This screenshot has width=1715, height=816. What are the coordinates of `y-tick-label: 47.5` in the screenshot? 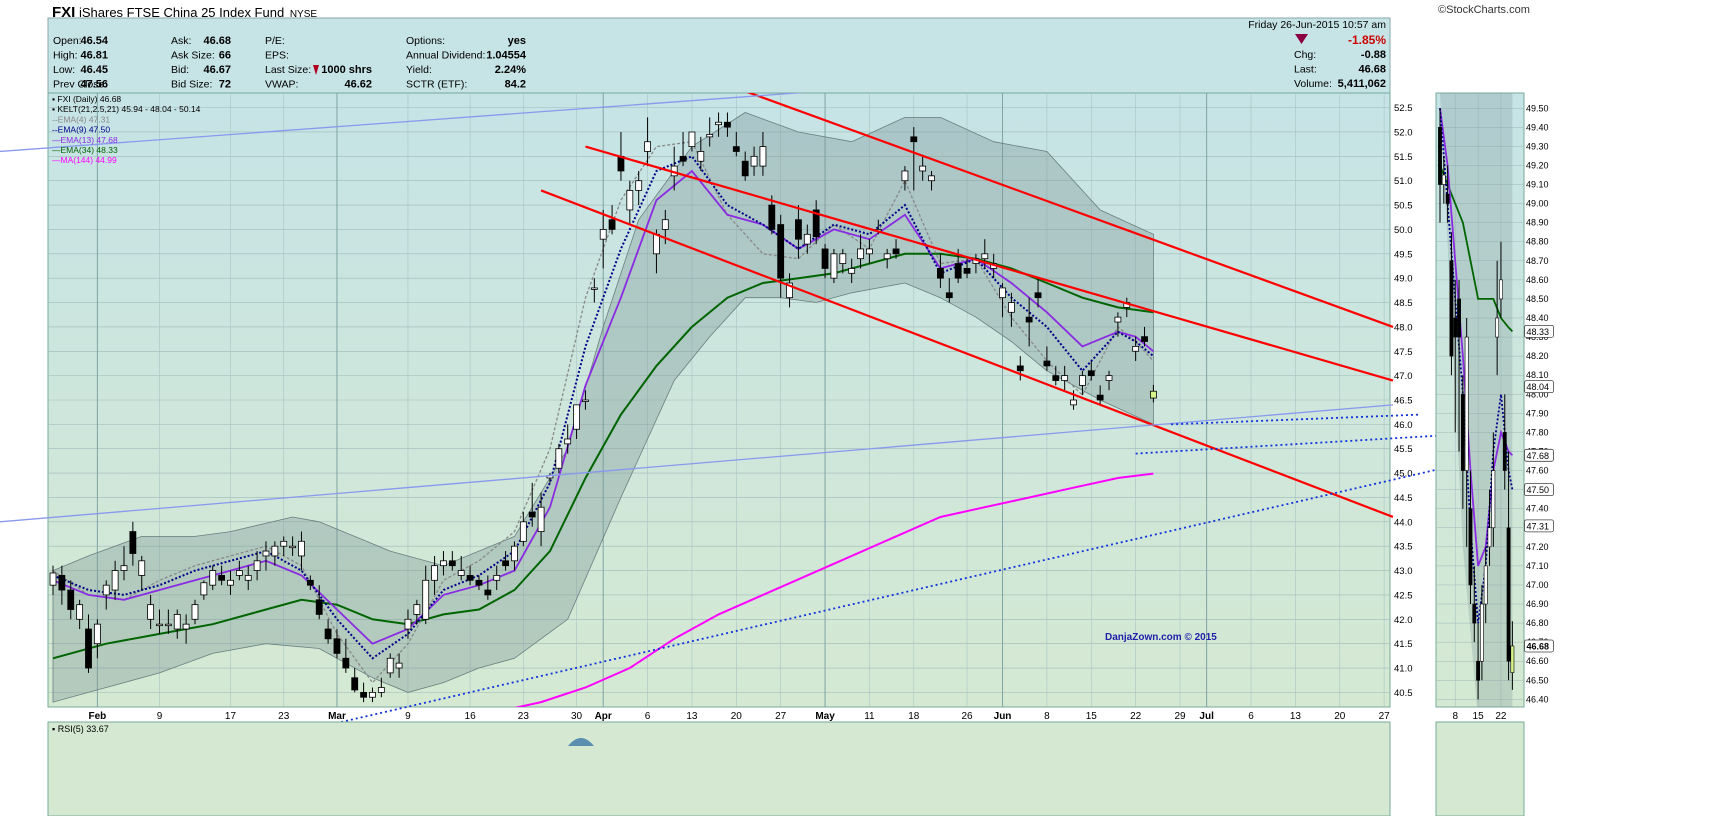 It's located at (1403, 352).